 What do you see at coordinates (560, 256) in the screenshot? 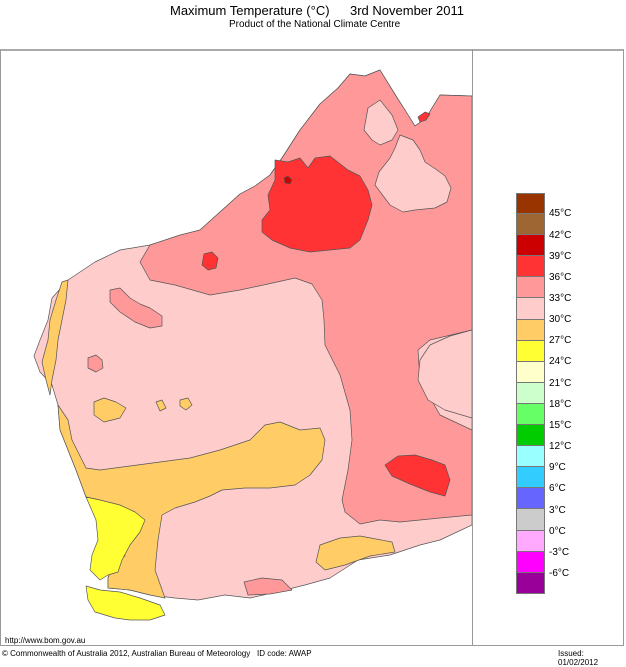
I see `legend-label: 39°C` at bounding box center [560, 256].